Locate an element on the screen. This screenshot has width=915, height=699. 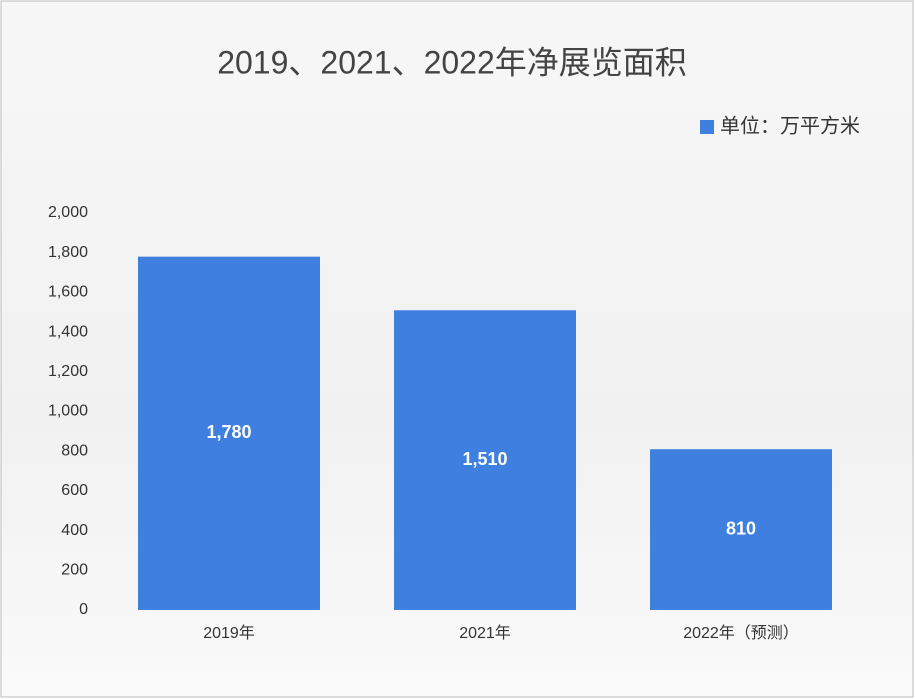
y-tick-label: 800 is located at coordinates (74, 450).